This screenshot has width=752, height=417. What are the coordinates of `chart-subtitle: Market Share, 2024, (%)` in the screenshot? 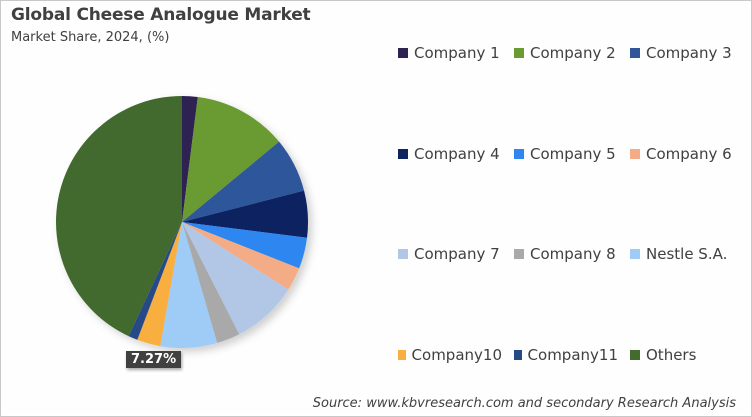 It's located at (90, 37).